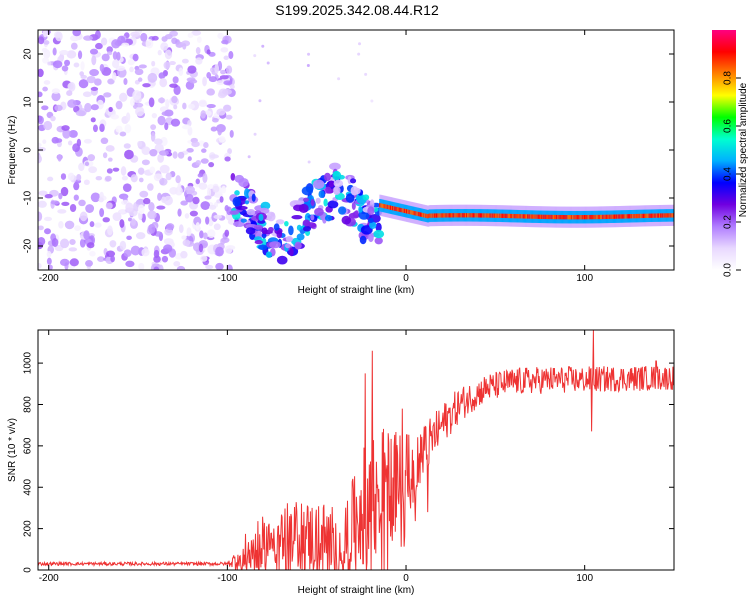 This screenshot has width=750, height=600. What do you see at coordinates (584, 578) in the screenshot?
I see `x-tick-label: 100` at bounding box center [584, 578].